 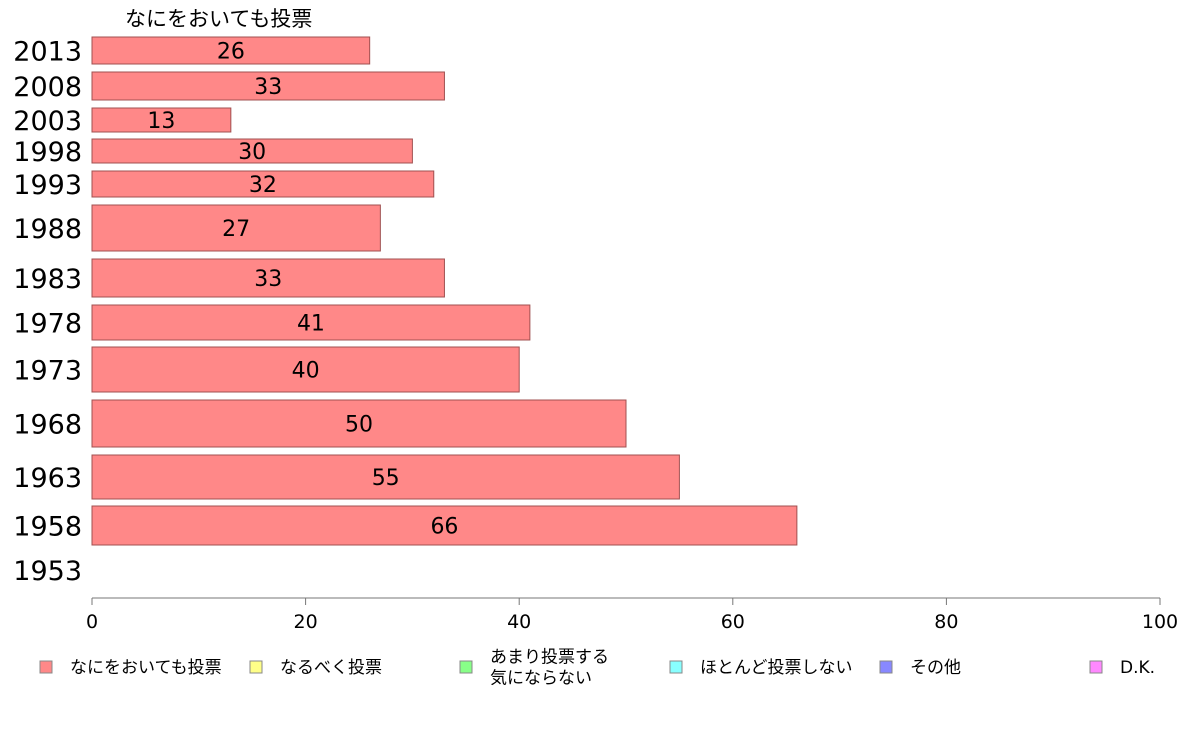 What do you see at coordinates (946, 622) in the screenshot?
I see `x-tick-label: 80` at bounding box center [946, 622].